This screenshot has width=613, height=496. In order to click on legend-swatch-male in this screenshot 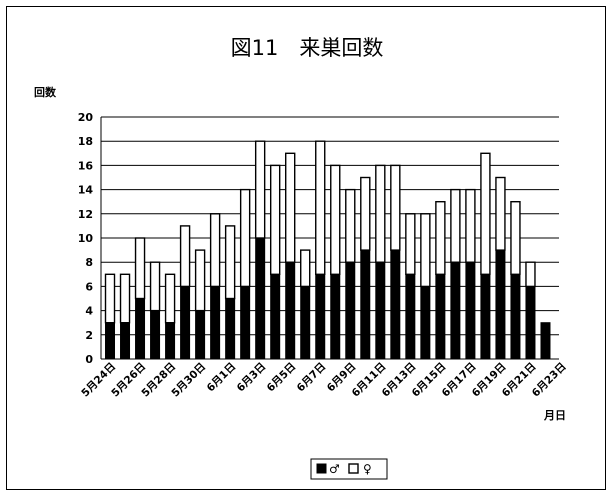, I will do `click(321, 468)`.